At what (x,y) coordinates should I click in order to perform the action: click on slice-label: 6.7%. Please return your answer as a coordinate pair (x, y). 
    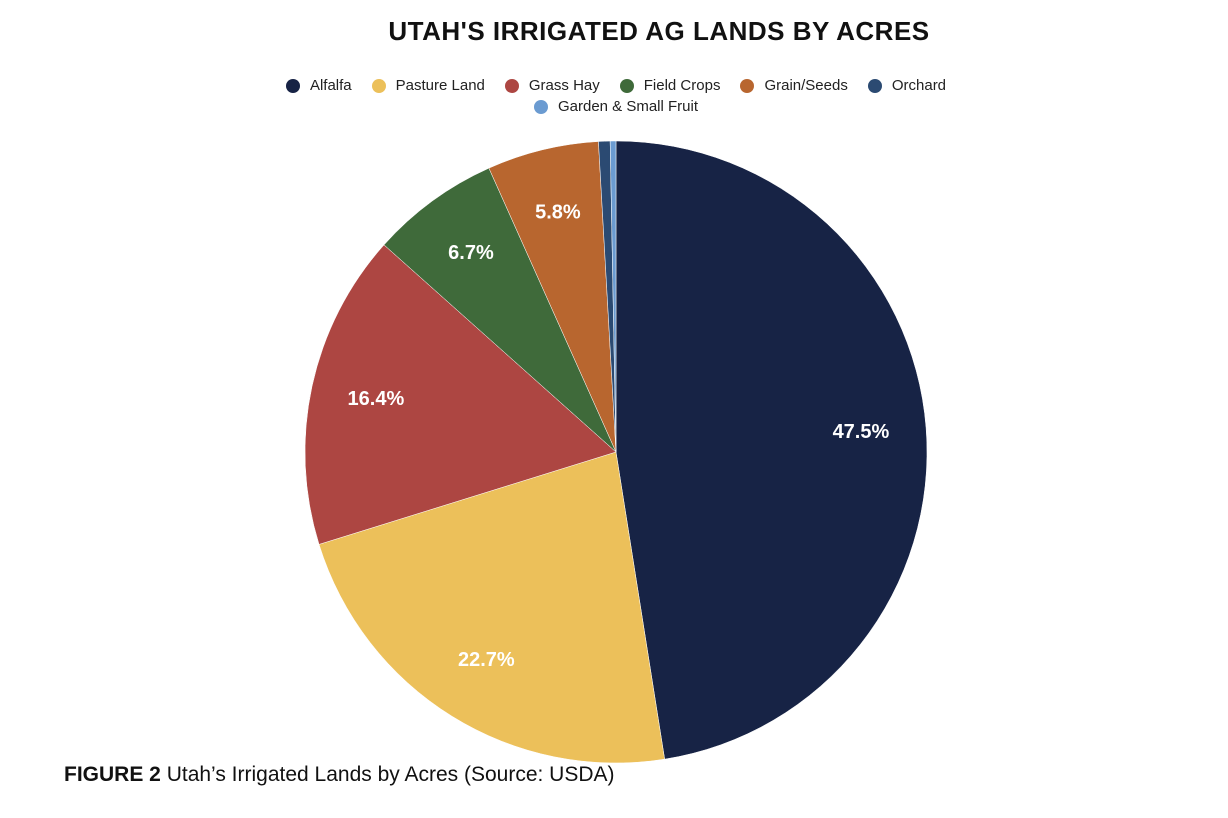
    Looking at the image, I should click on (471, 253).